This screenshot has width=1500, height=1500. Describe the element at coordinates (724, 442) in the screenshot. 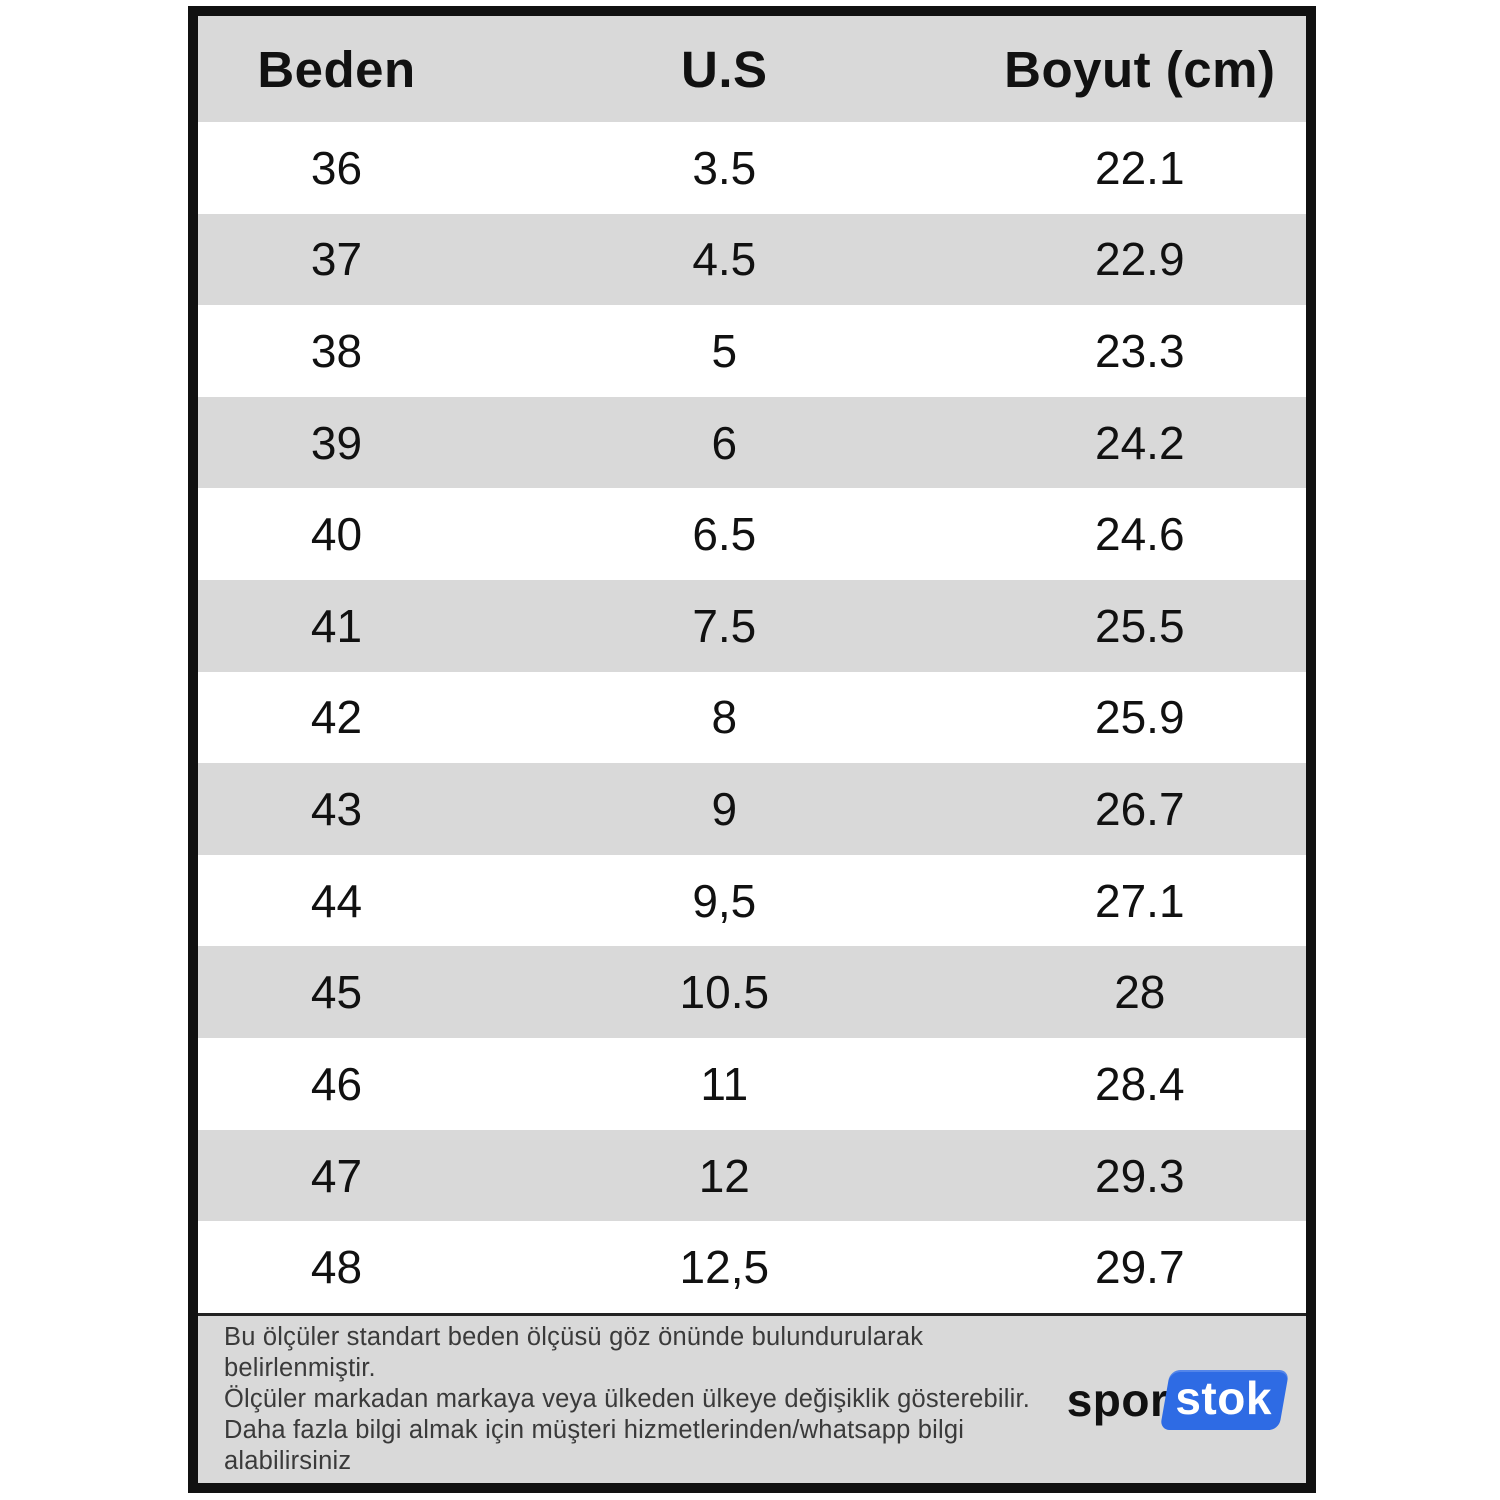

I see `table-cell: 6` at that location.